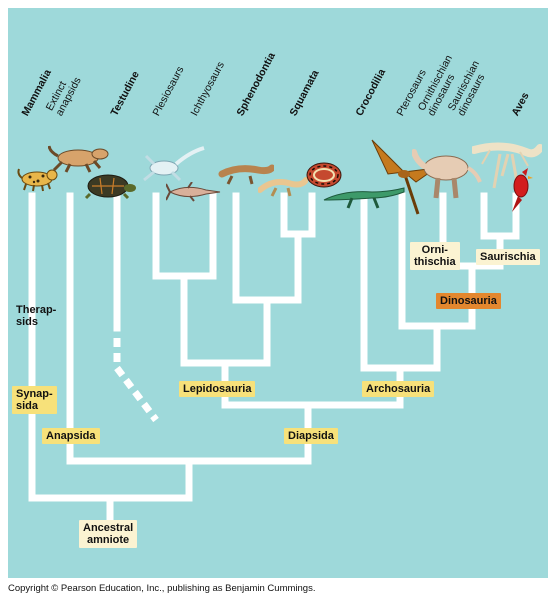 This screenshot has height=600, width=556. What do you see at coordinates (34, 400) in the screenshot?
I see `clade-synapsida: Synap- sida` at bounding box center [34, 400].